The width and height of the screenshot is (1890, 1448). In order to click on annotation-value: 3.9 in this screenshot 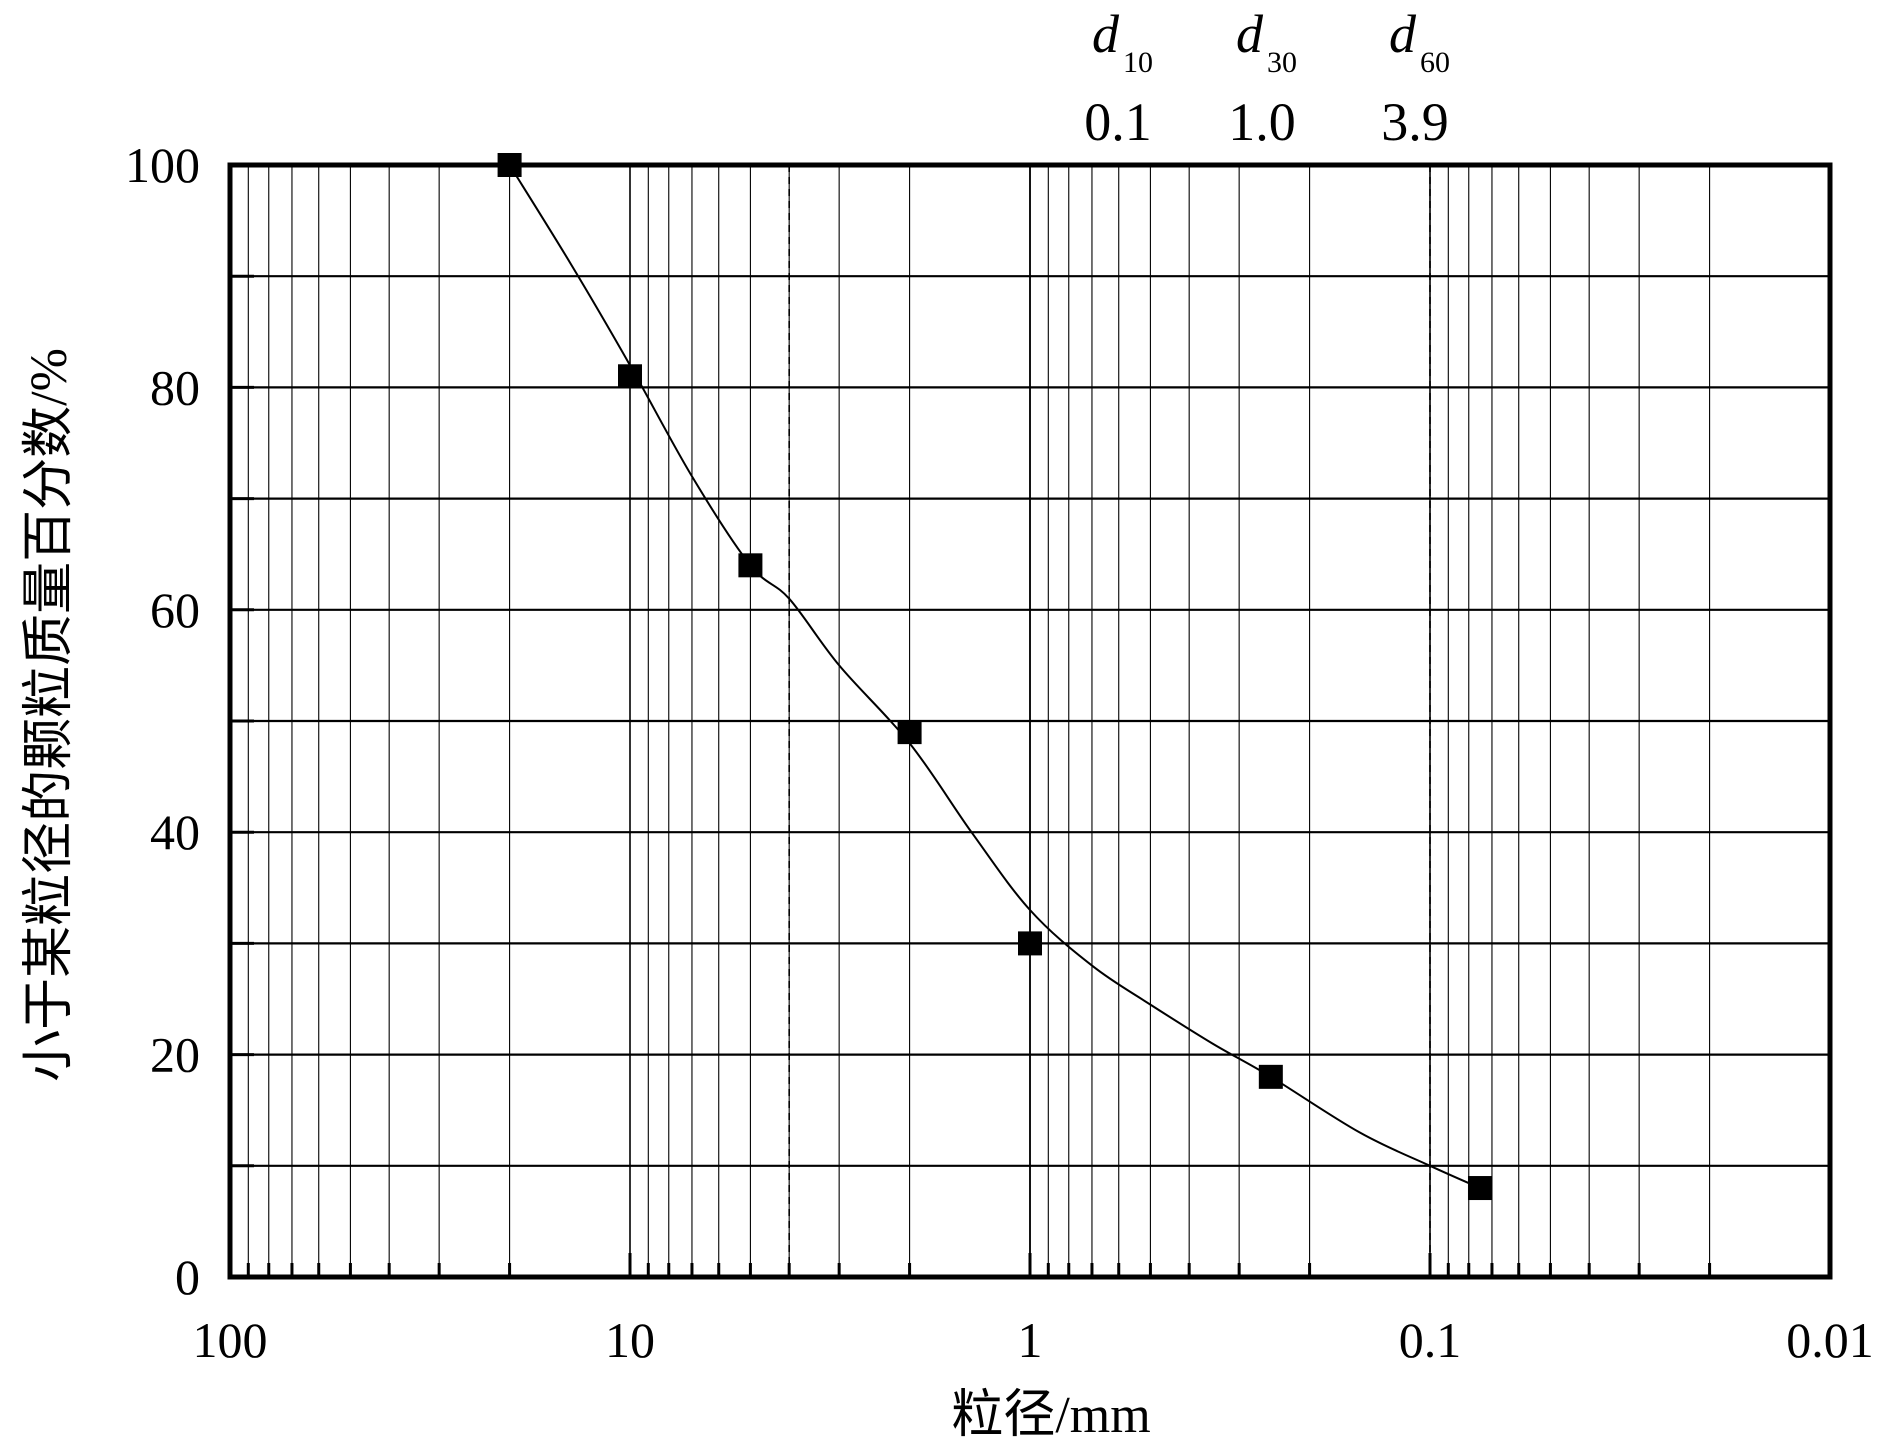, I will do `click(1415, 122)`.